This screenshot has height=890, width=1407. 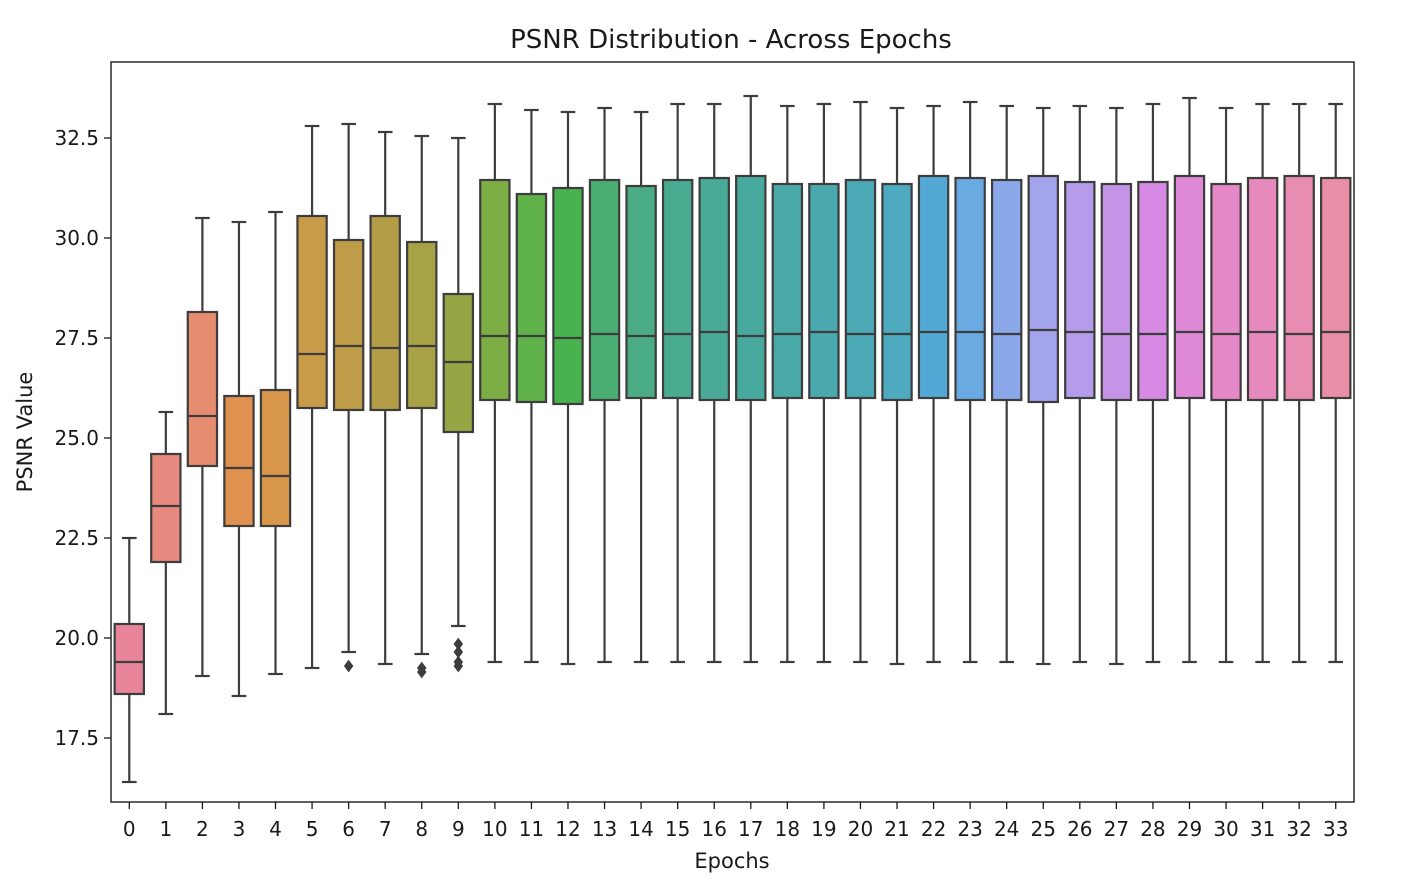 I want to click on x-tick-label: 9, so click(x=458, y=829).